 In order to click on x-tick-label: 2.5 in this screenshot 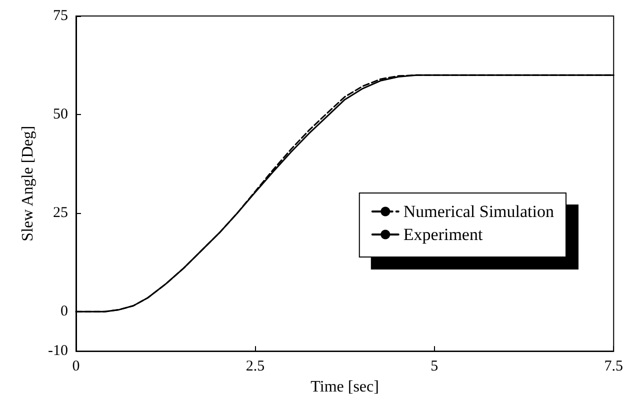, I will do `click(255, 366)`.